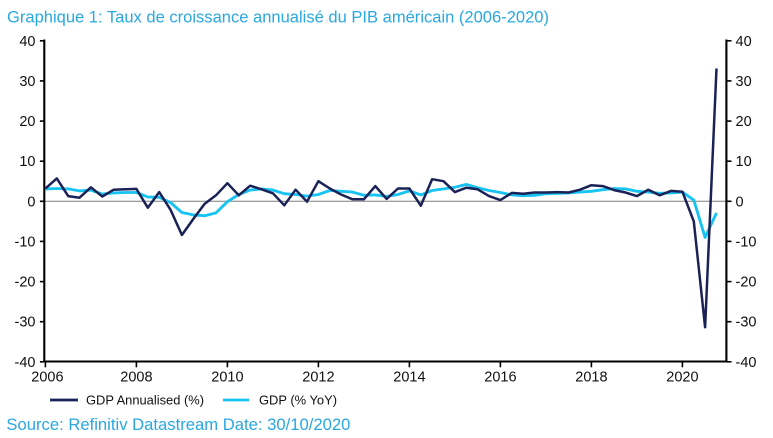 This screenshot has width=773, height=438. Describe the element at coordinates (47, 378) in the screenshot. I see `svg-text: 2006` at that location.